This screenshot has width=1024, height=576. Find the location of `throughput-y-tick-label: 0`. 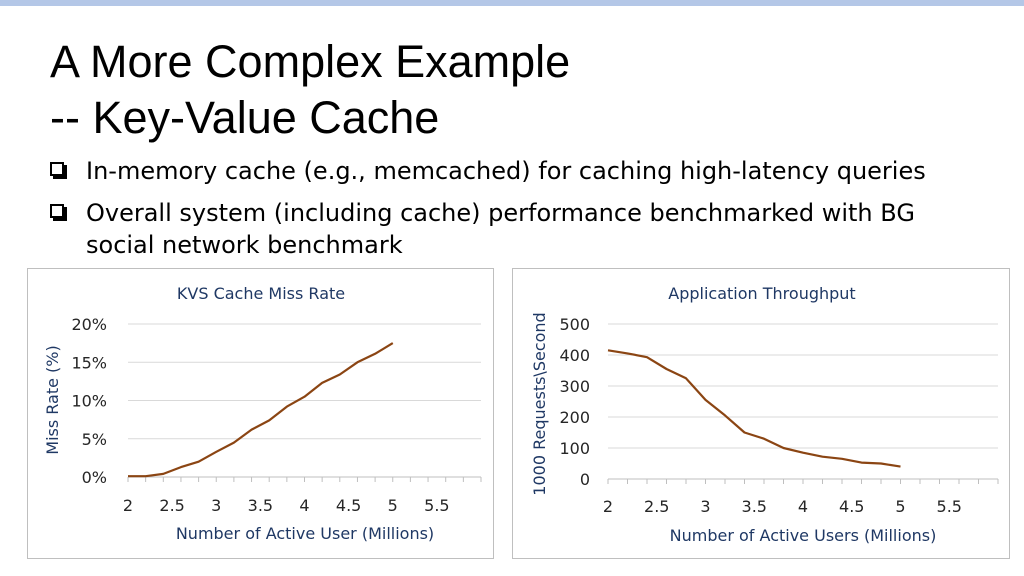

throughput-y-tick-label: 0 is located at coordinates (585, 479).